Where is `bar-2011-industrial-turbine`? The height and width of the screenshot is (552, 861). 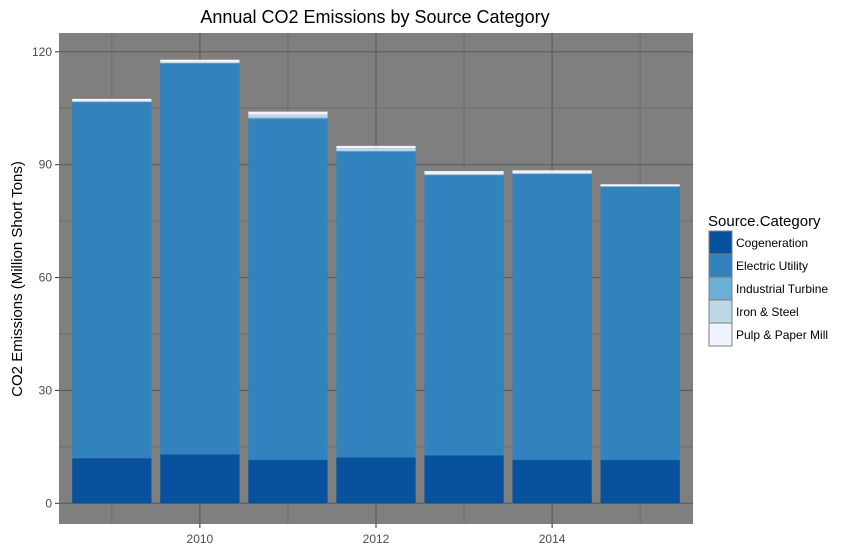
bar-2011-industrial-turbine is located at coordinates (288, 118).